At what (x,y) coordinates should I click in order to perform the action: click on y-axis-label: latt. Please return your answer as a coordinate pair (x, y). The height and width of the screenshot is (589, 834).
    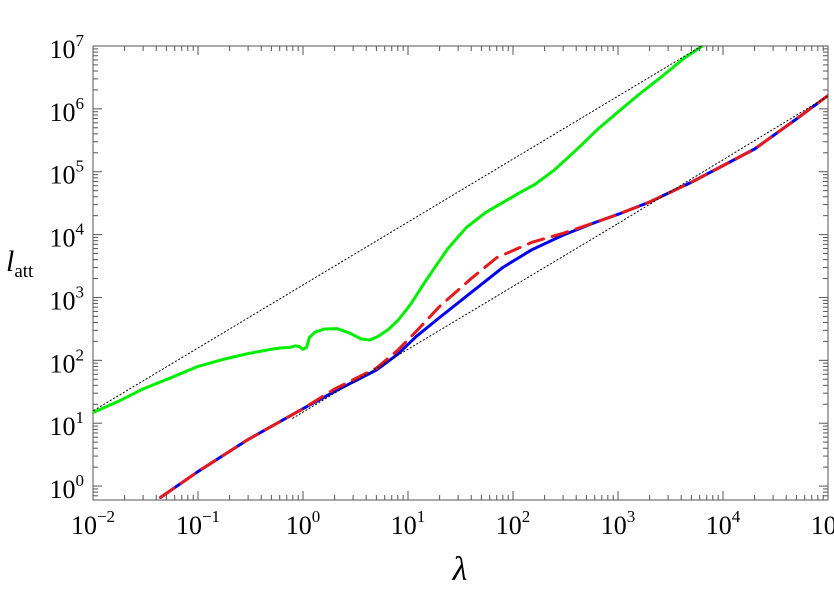
    Looking at the image, I should click on (20, 263).